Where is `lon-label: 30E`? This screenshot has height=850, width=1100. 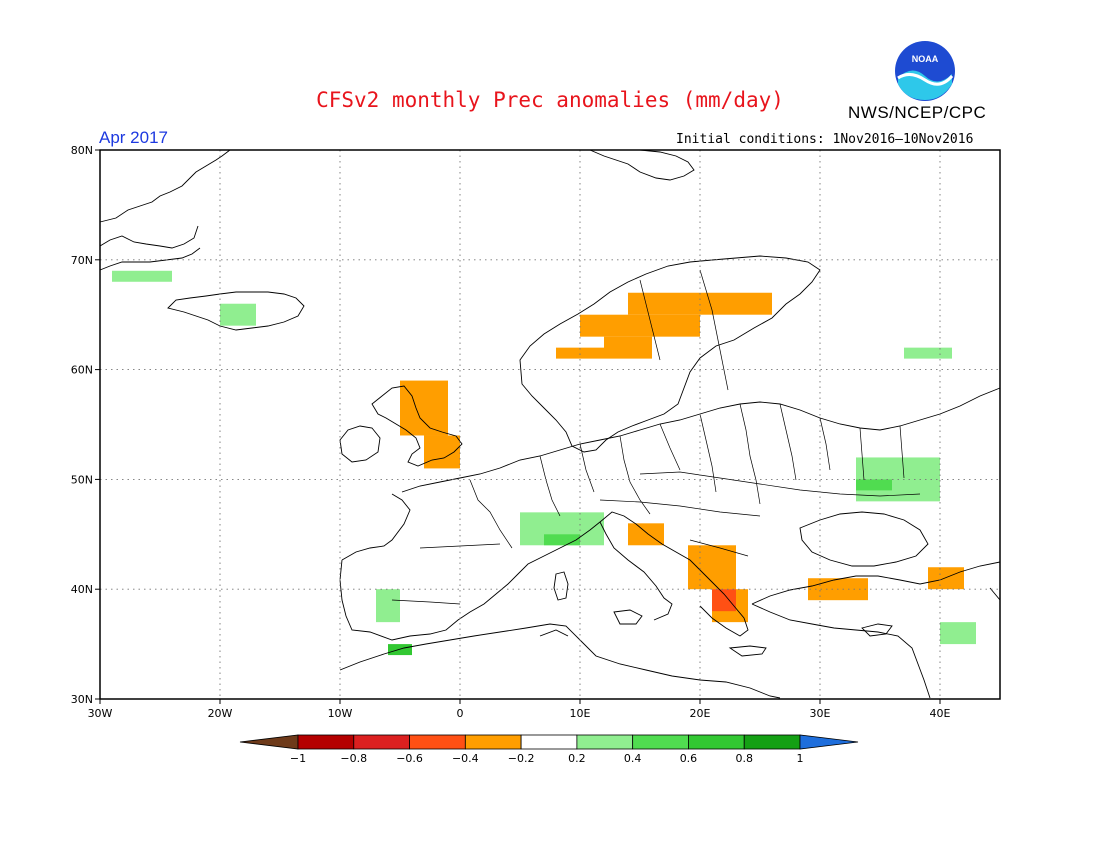 lon-label: 30E is located at coordinates (820, 713).